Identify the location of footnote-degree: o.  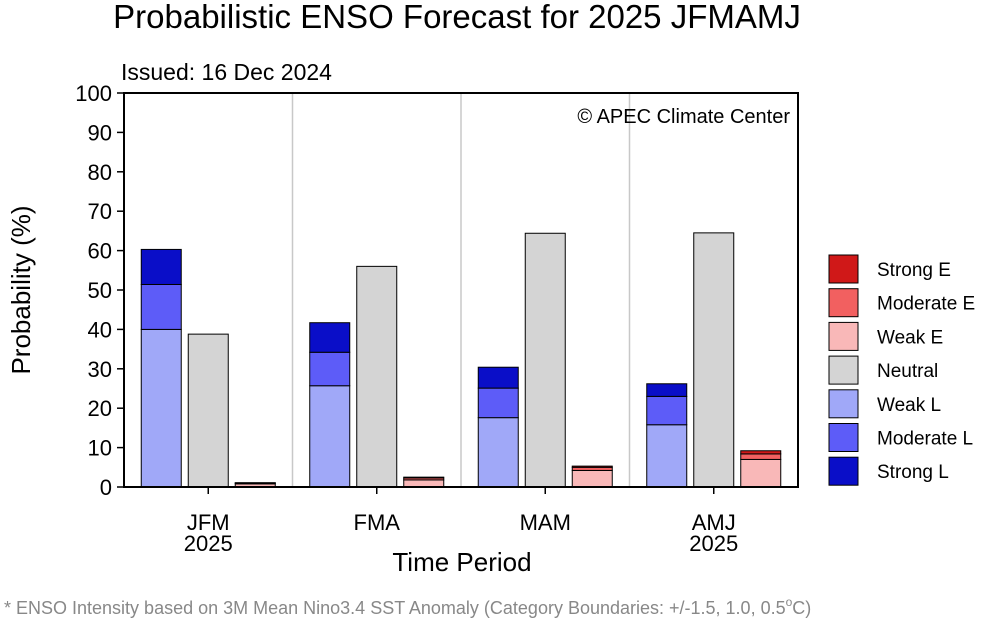
(789, 602).